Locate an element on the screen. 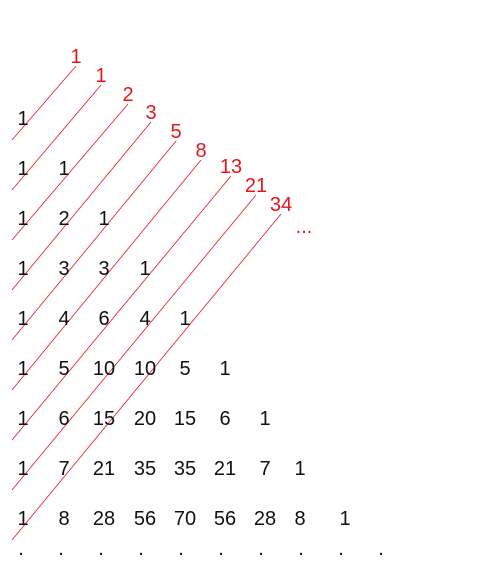 The width and height of the screenshot is (500, 575). pascal-number-row6-col5: 6 is located at coordinates (224, 419).